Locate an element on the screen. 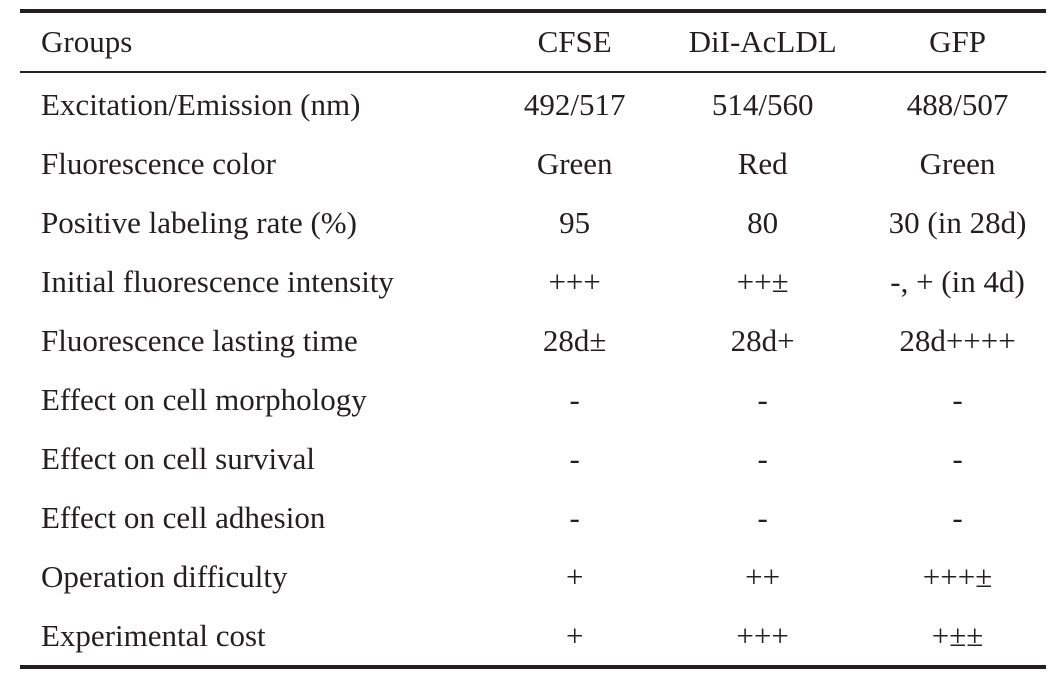  cell-cfse: +++ is located at coordinates (574, 281).